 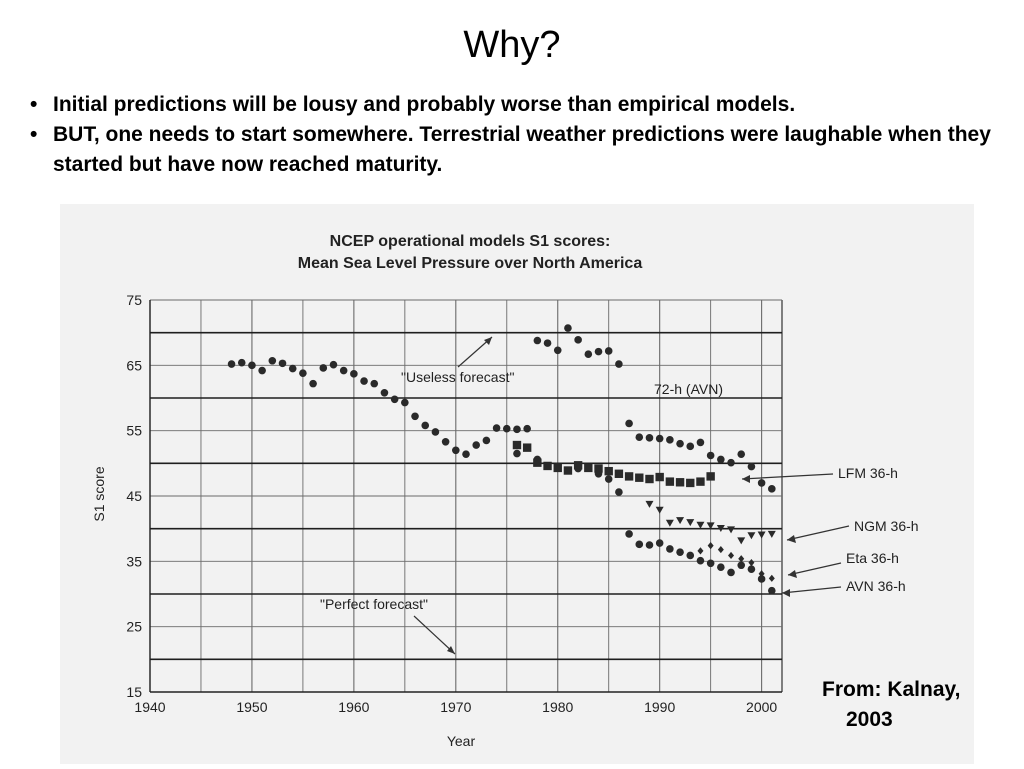 What do you see at coordinates (869, 719) in the screenshot?
I see `citation-line-2: 2003` at bounding box center [869, 719].